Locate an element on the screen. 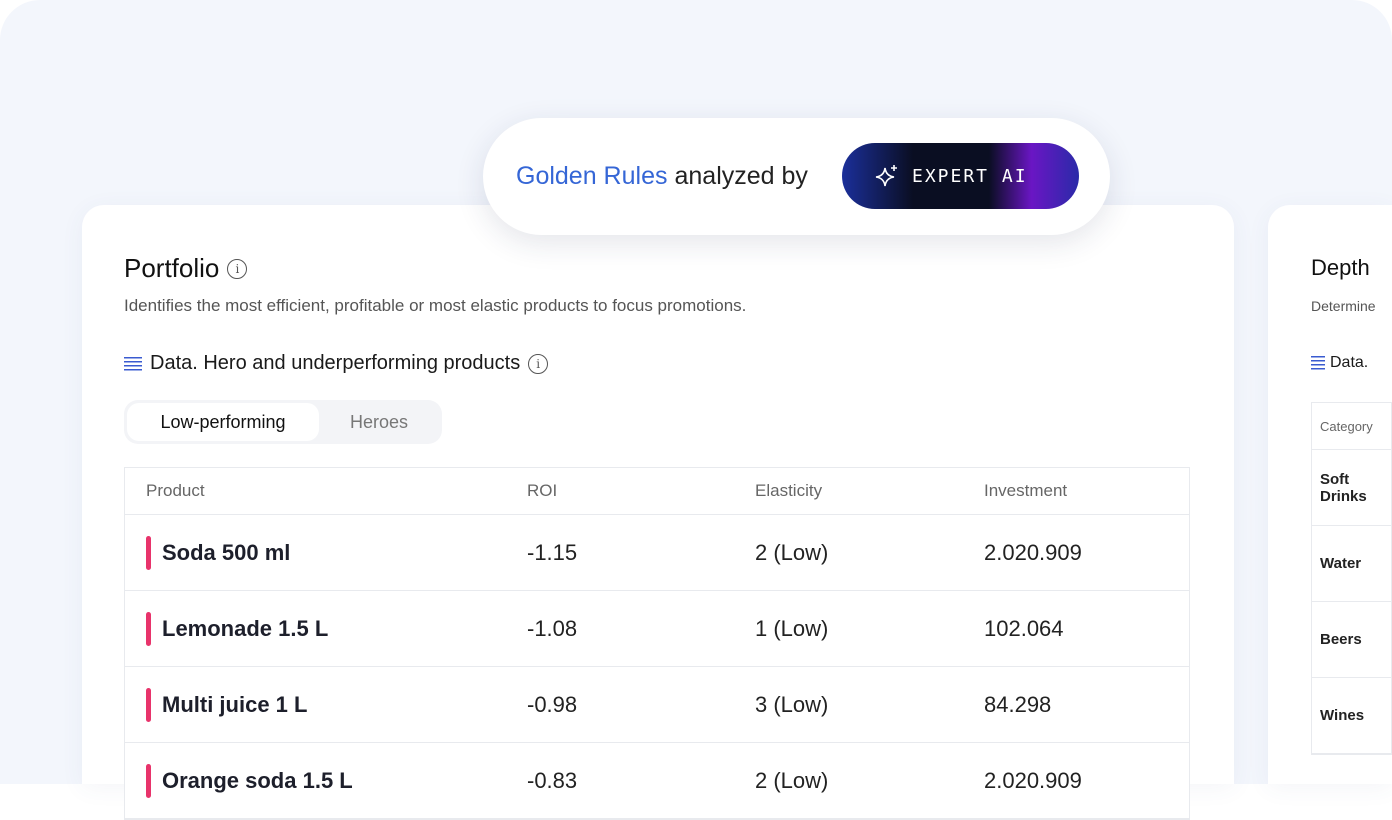 This screenshot has height=820, width=1392. category-name: Wines is located at coordinates (1342, 715).